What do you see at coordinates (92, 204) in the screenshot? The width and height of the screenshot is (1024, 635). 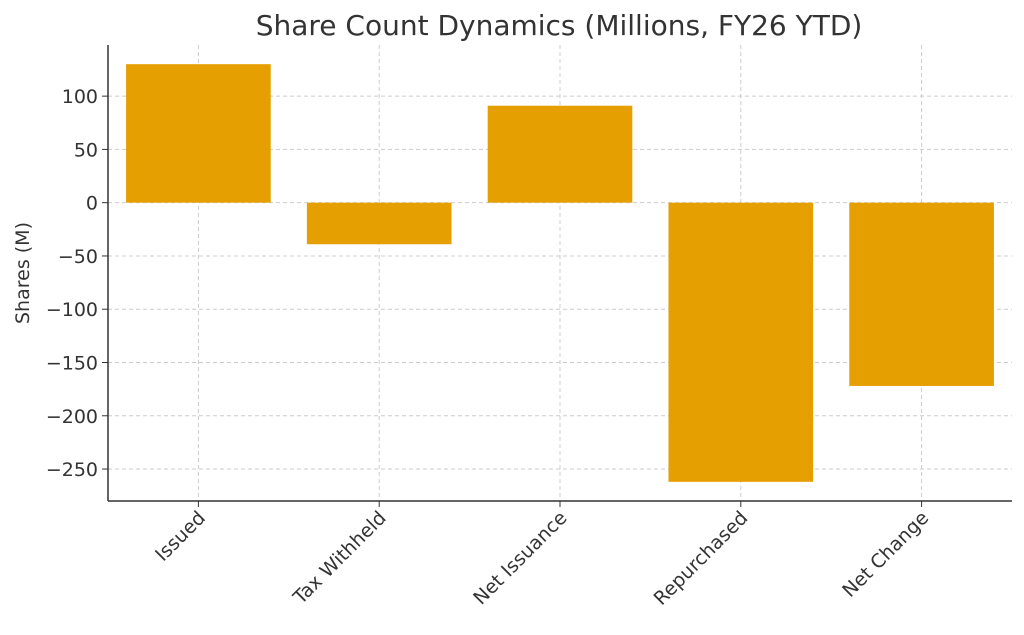 I see `y-tick-label: 0` at bounding box center [92, 204].